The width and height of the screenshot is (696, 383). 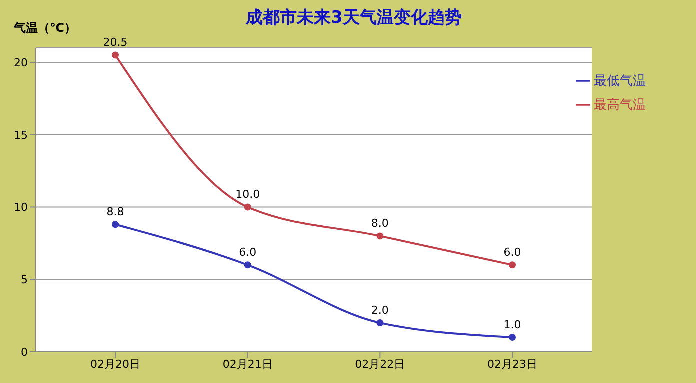 What do you see at coordinates (620, 81) in the screenshot?
I see `legend-label: 最低气温` at bounding box center [620, 81].